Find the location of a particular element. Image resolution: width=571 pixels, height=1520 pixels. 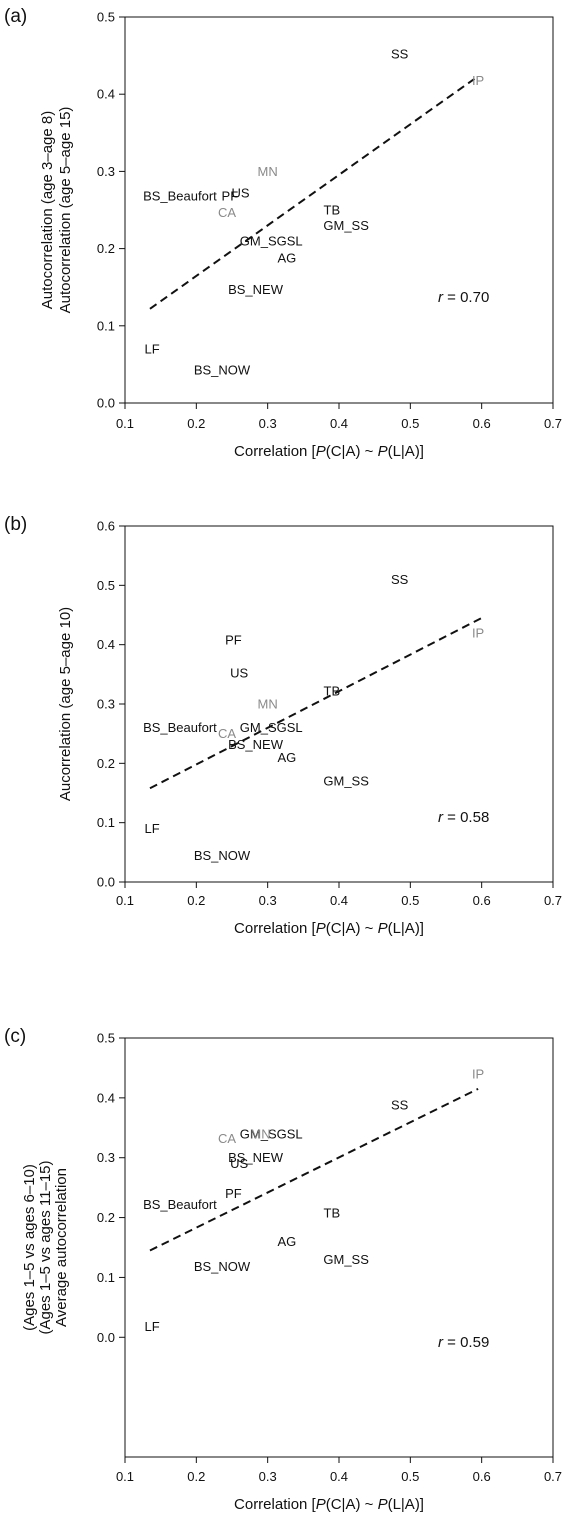

y-axis-title: Autocorrelation (age 3–age 8) is located at coordinates (47, 210).